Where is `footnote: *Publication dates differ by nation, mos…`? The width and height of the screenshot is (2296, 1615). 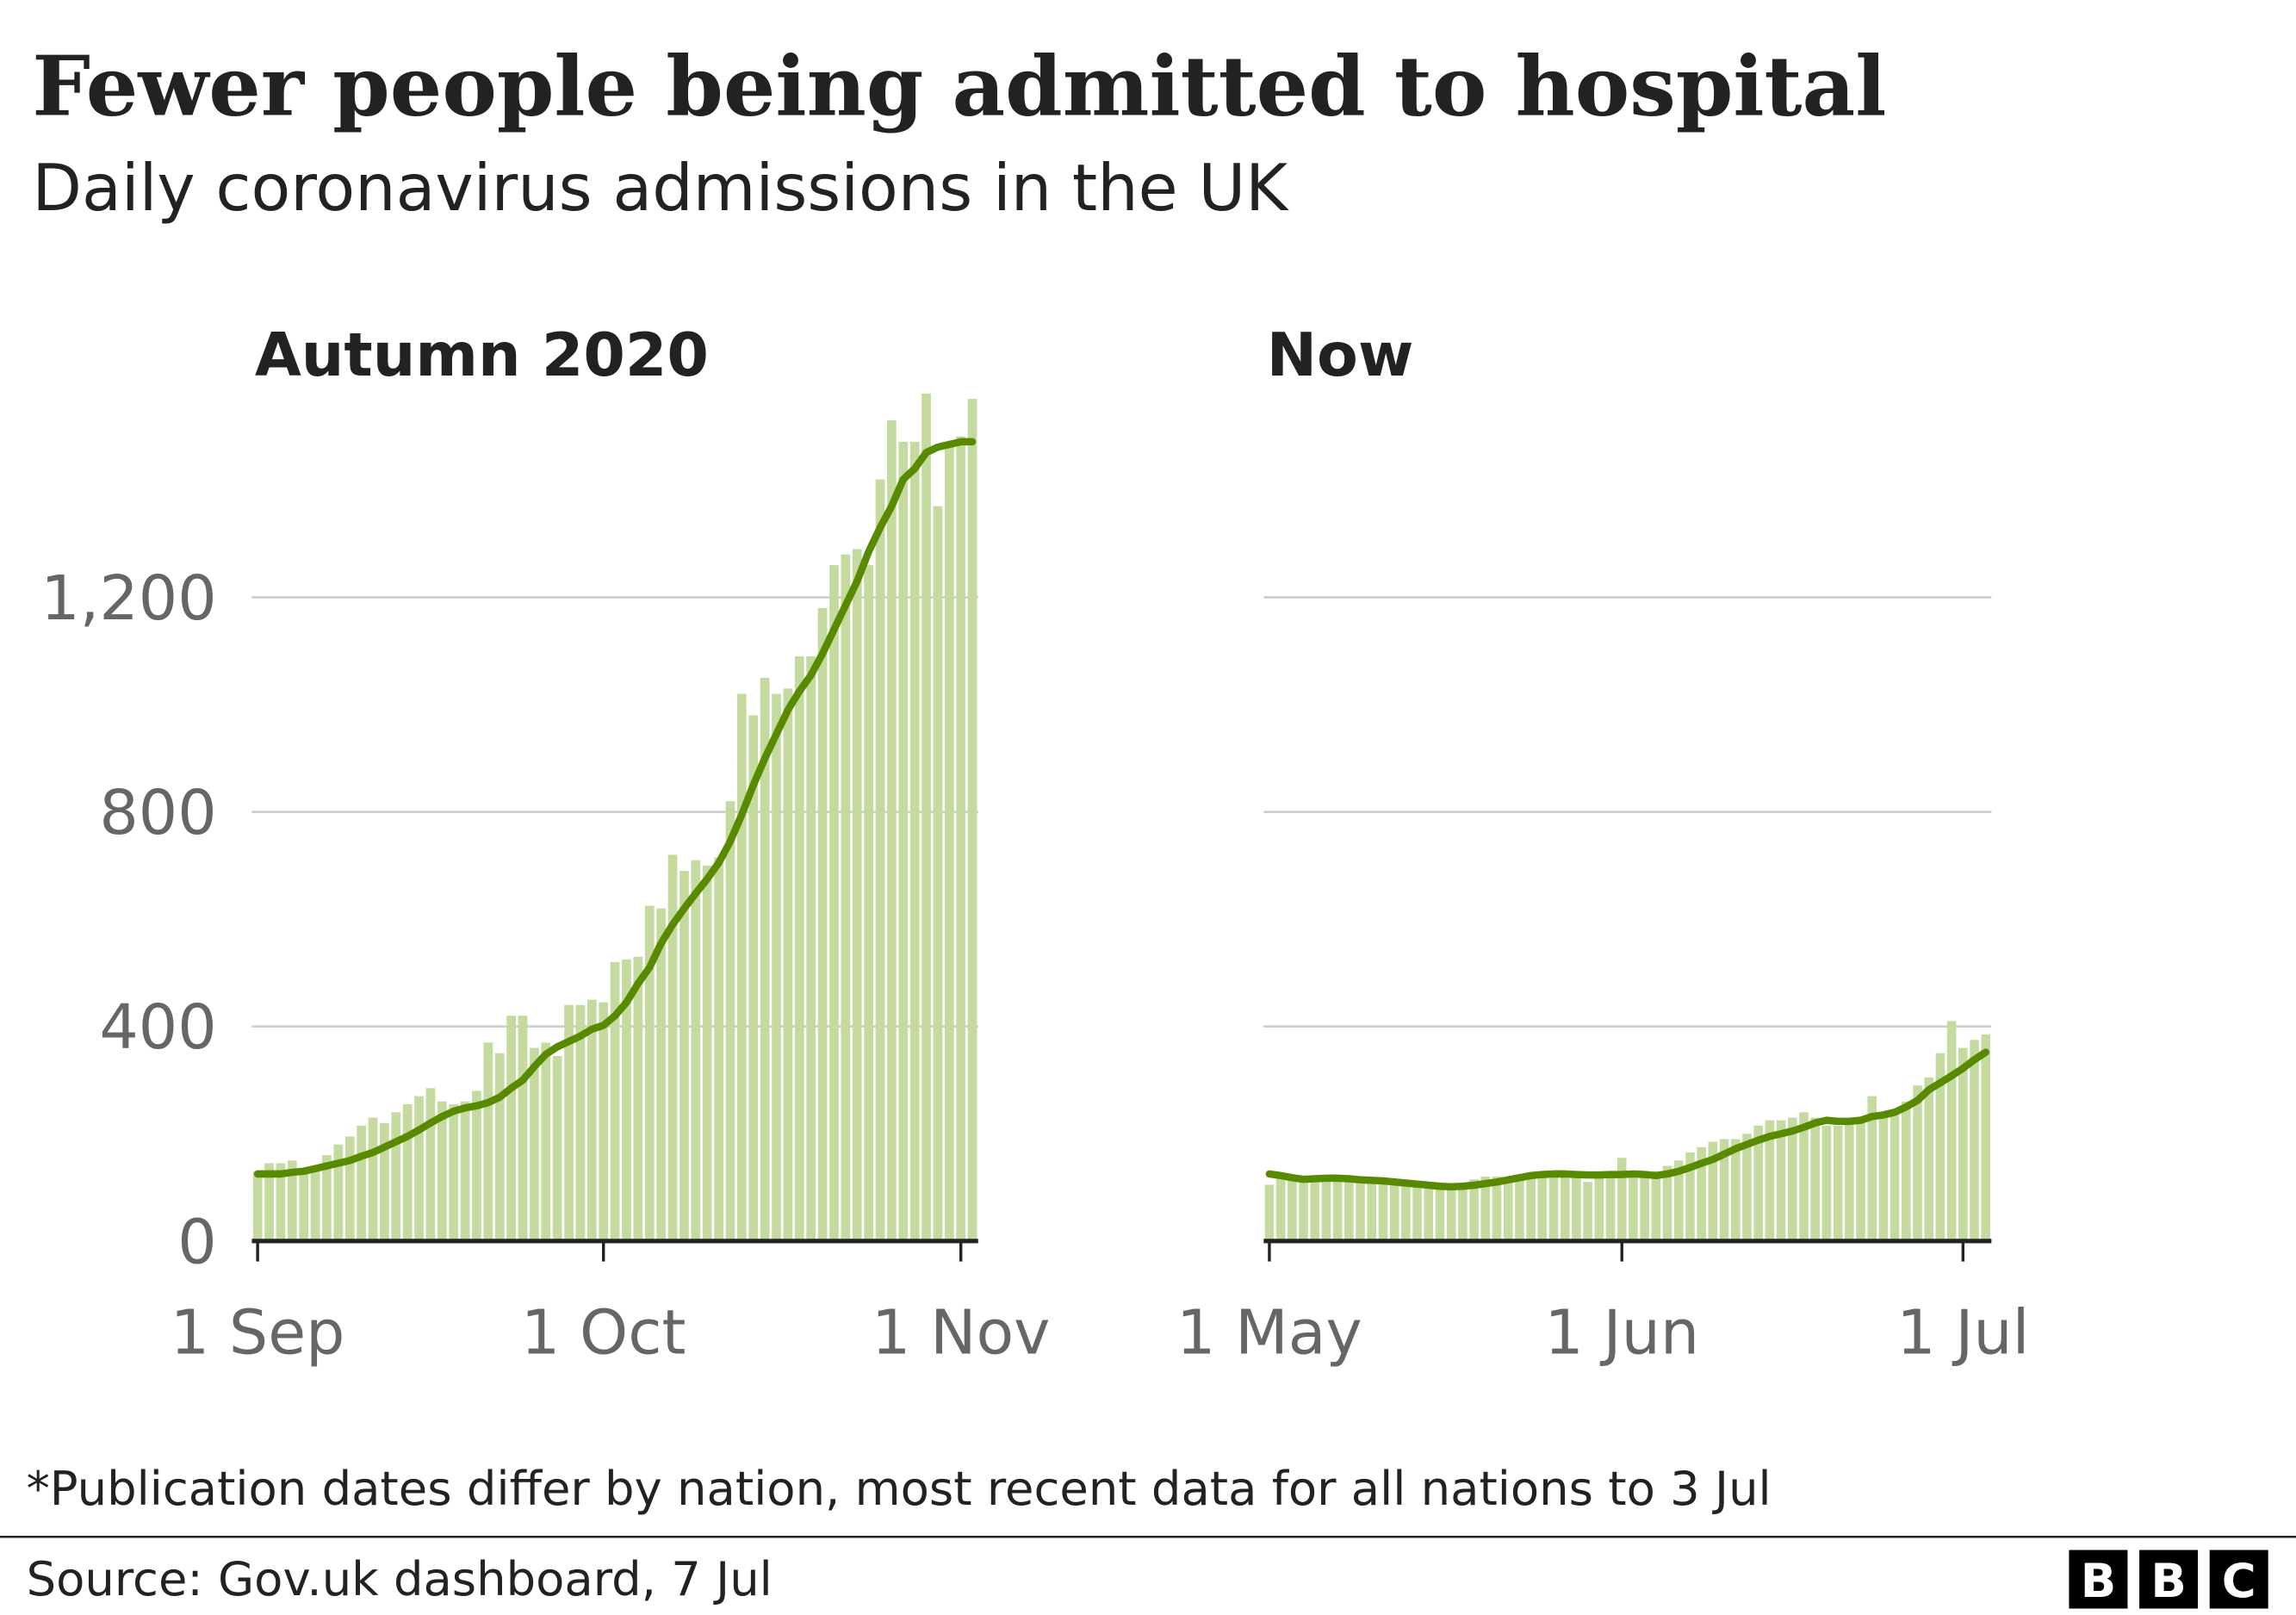
footnote: *Publication dates differ by nation, mos… is located at coordinates (899, 1489).